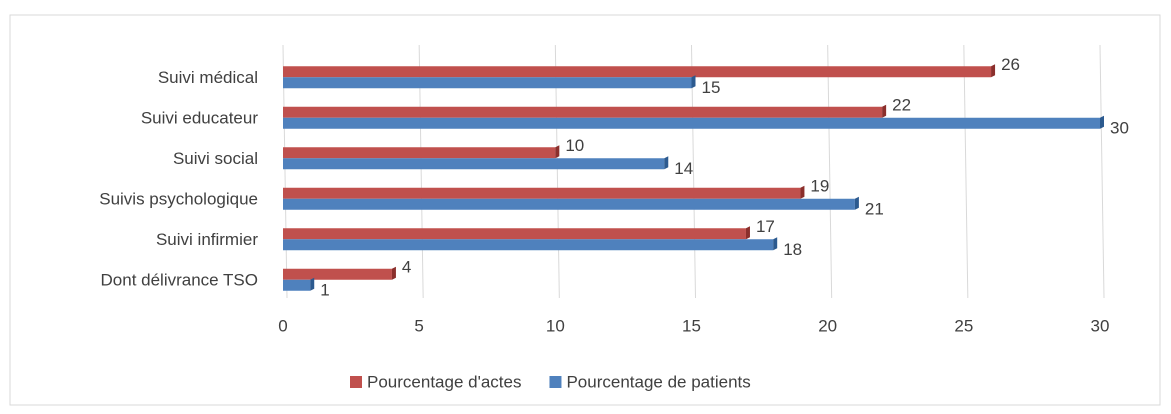  I want to click on legend-label: Pourcentage de patients, so click(658, 381).